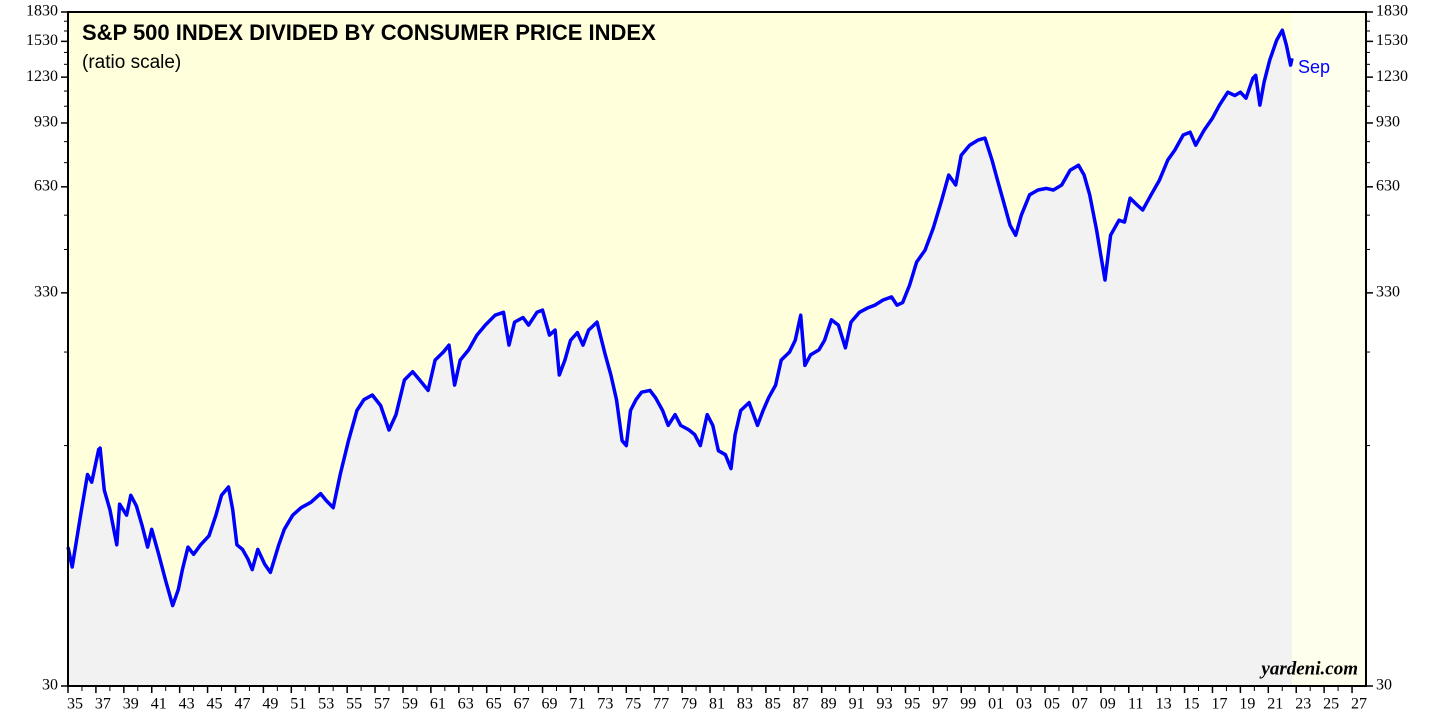 The image size is (1446, 719). I want to click on x-tick-label: 47, so click(242, 704).